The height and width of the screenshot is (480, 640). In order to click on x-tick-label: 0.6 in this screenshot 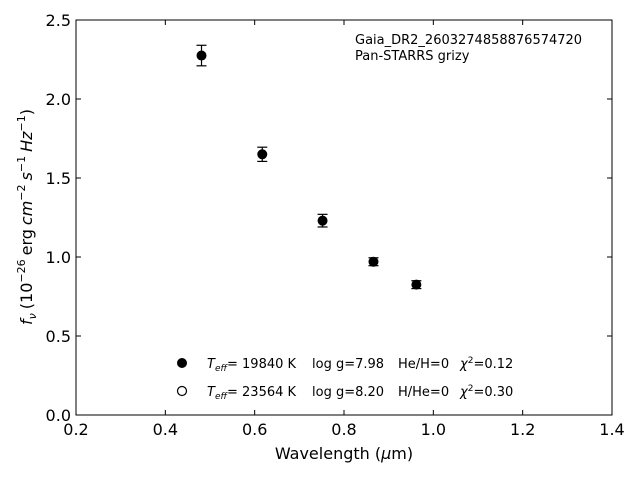, I will do `click(254, 429)`.